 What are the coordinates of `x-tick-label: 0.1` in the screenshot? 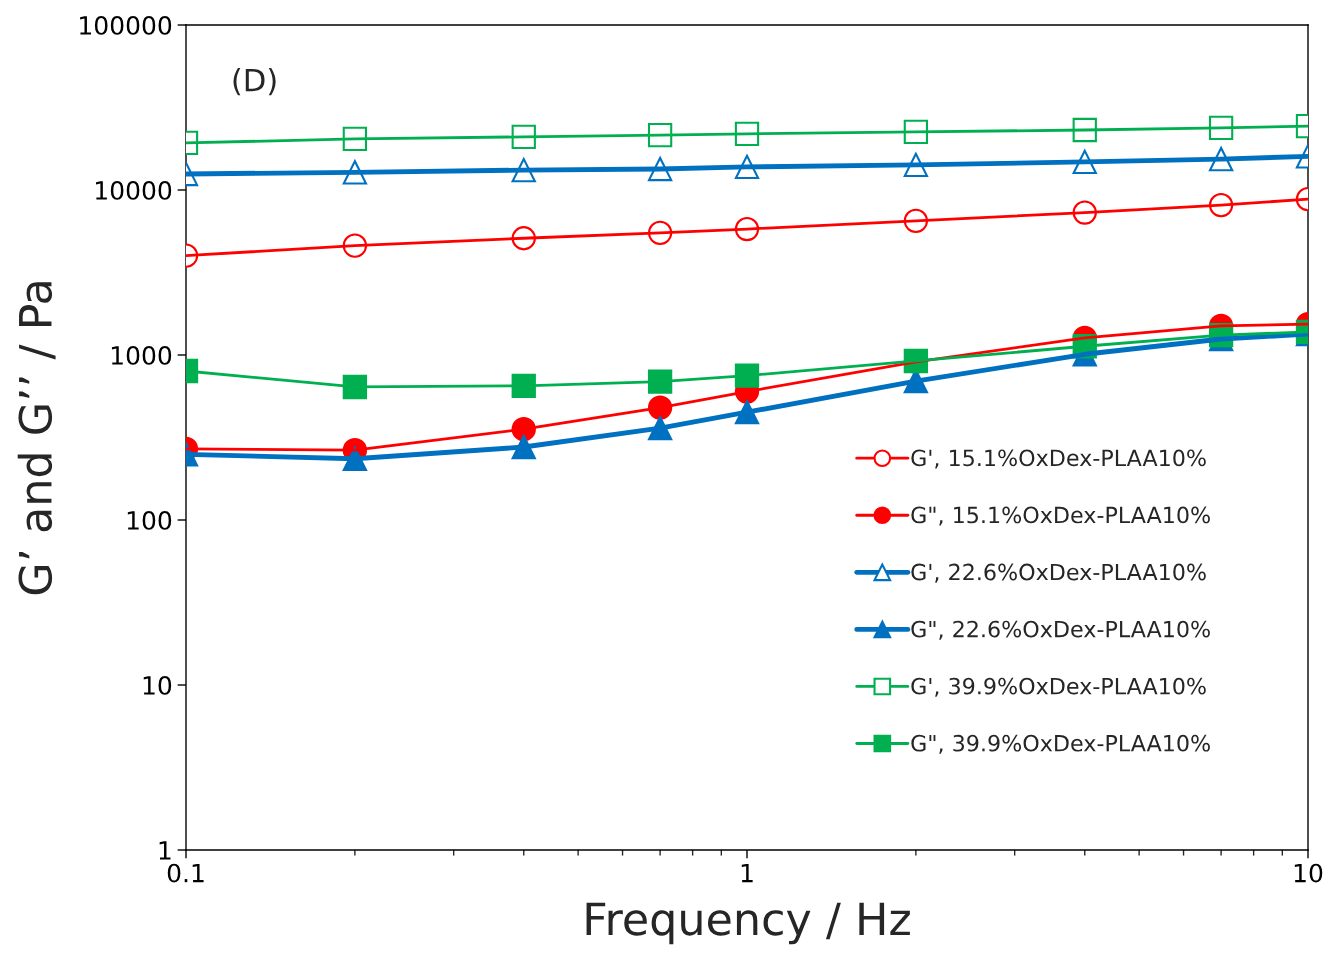 It's located at (185, 873).